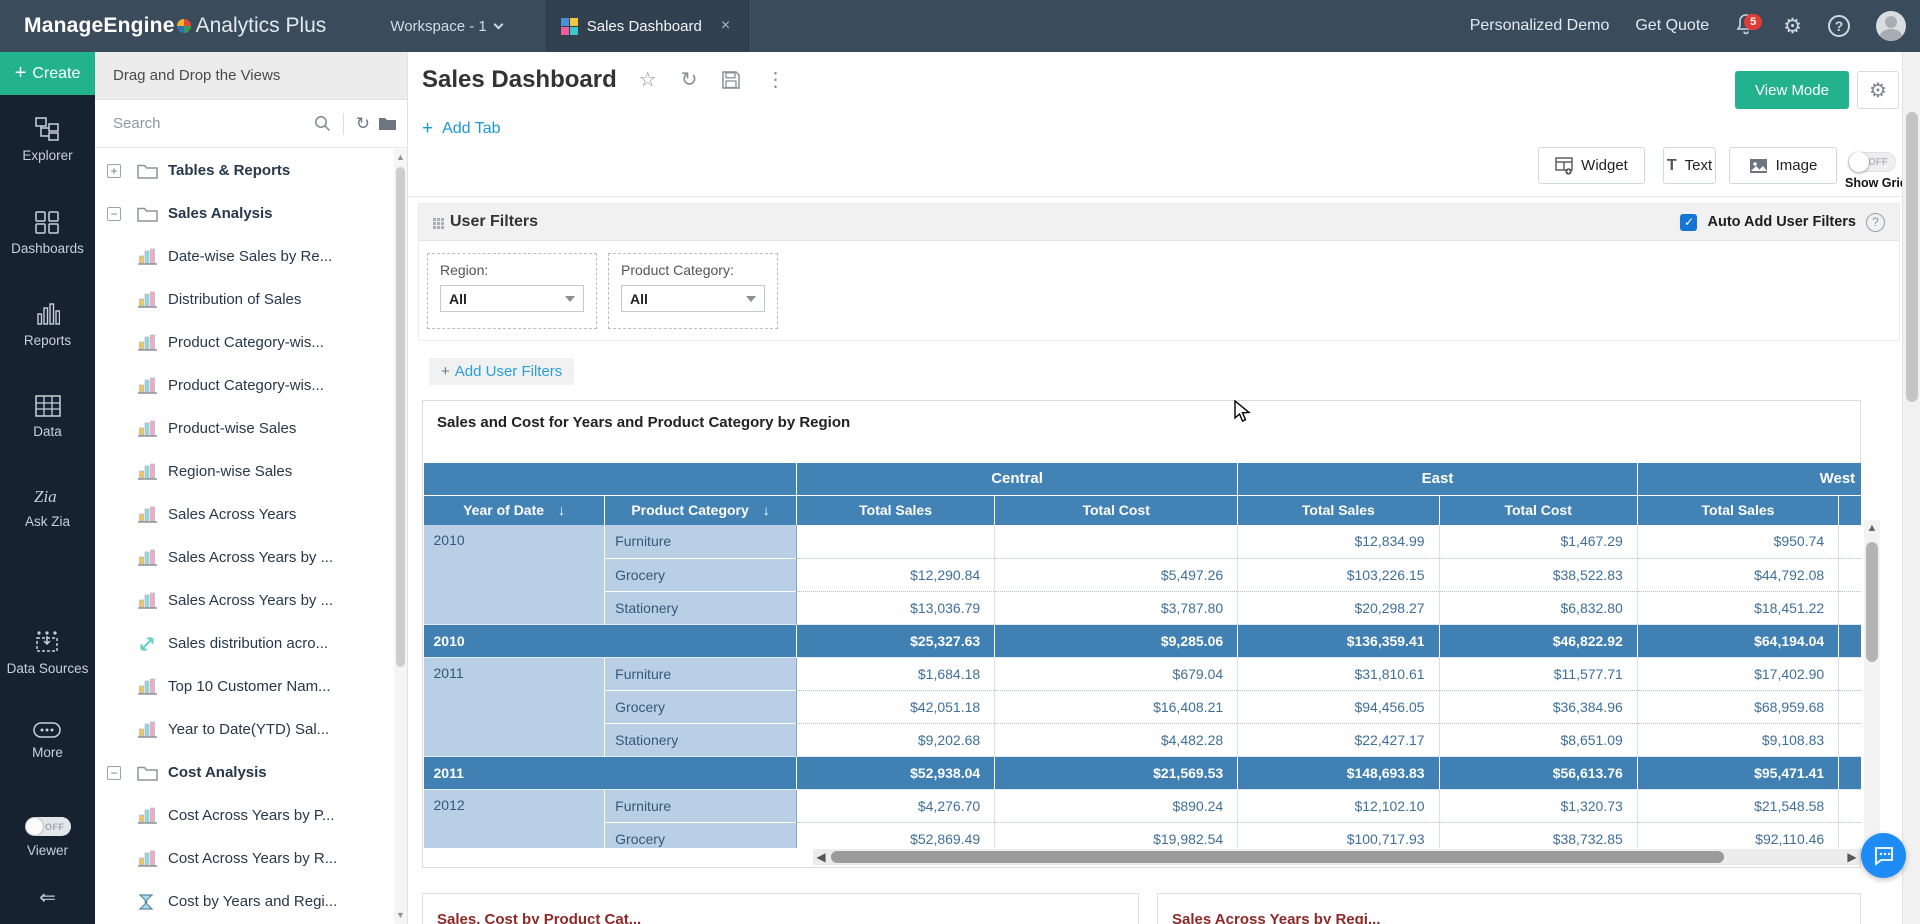  I want to click on search-input, so click(209, 123).